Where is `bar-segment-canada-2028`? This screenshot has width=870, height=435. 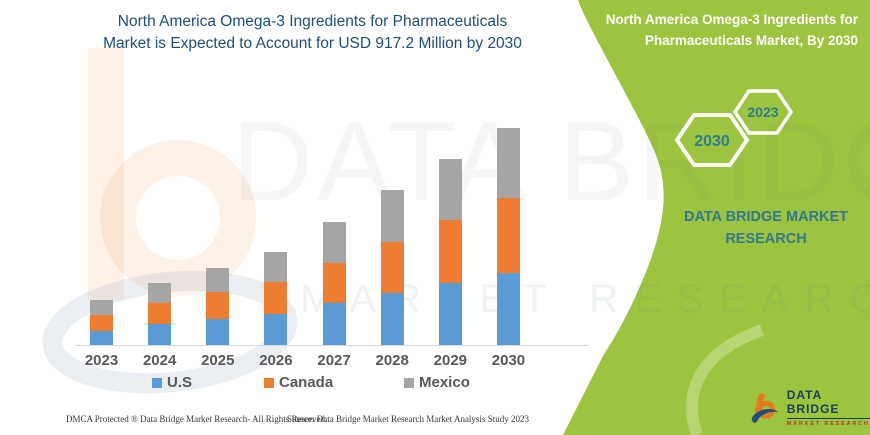
bar-segment-canada-2028 is located at coordinates (392, 267).